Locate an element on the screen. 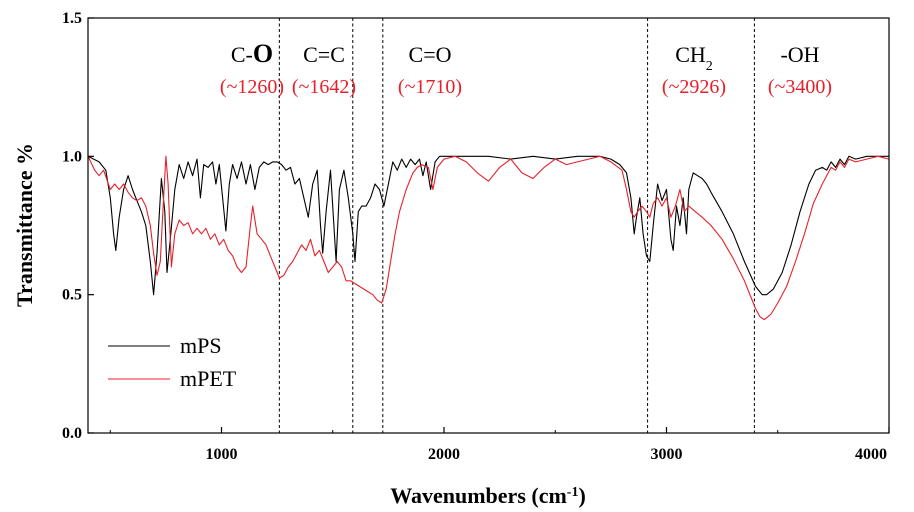  annotation-wavenumber: (~1710) is located at coordinates (430, 87).